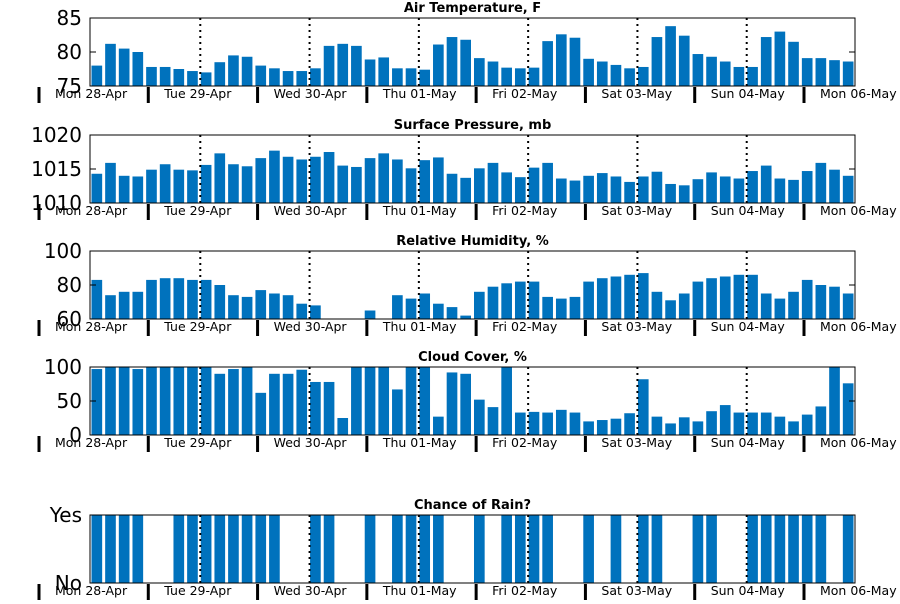  What do you see at coordinates (56, 169) in the screenshot?
I see `y-tick-label: 1015` at bounding box center [56, 169].